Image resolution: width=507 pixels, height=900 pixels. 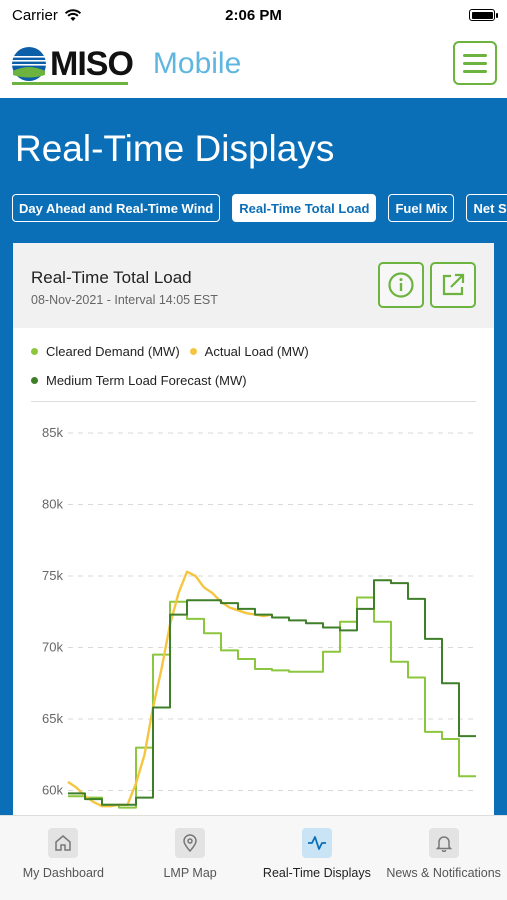 I want to click on logo-wordmark: MISO, so click(x=92, y=63).